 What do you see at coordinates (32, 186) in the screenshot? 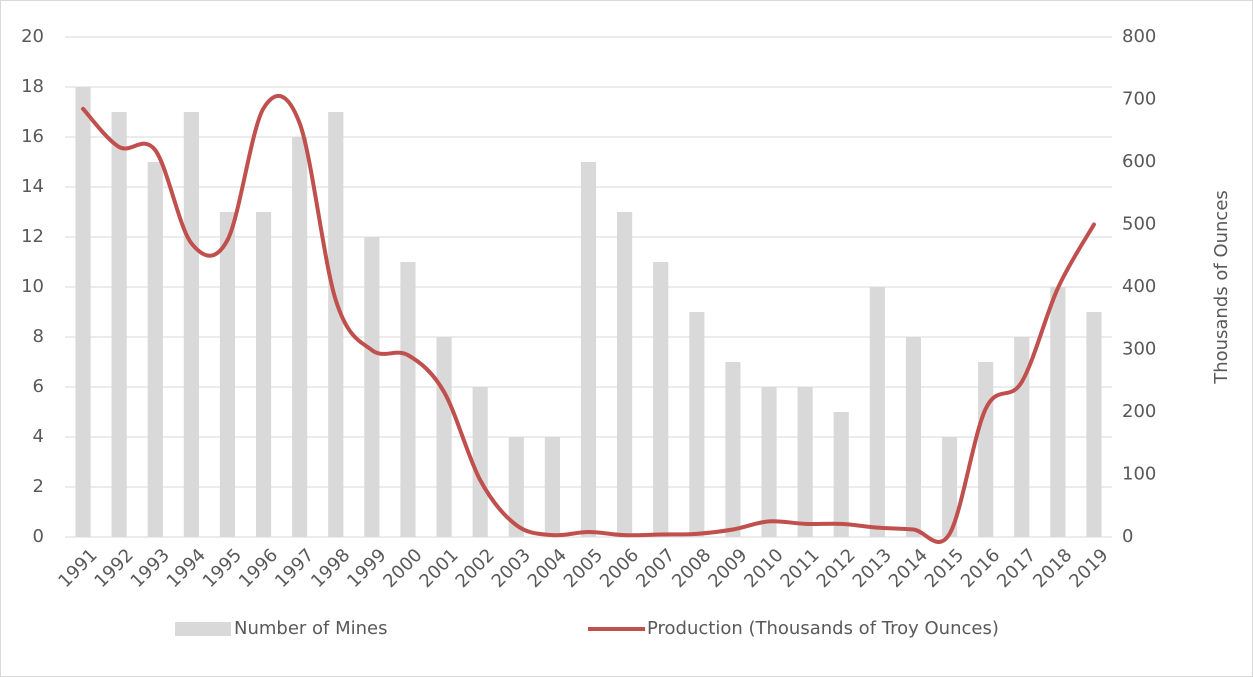
I see `y-tick-label: 14` at bounding box center [32, 186].